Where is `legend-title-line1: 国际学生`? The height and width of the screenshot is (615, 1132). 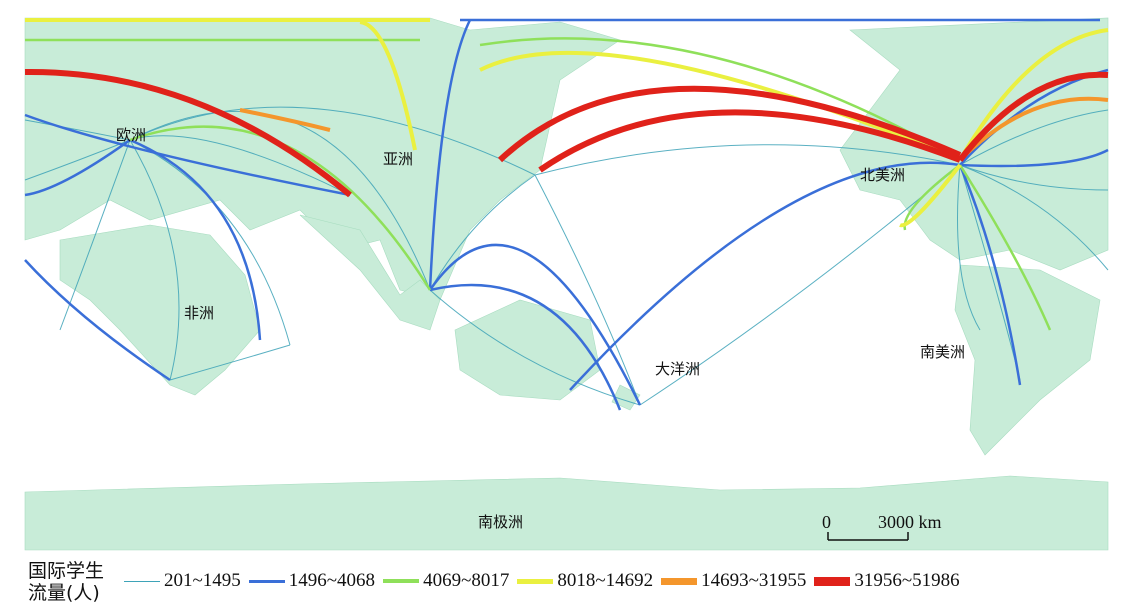 legend-title-line1: 国际学生 is located at coordinates (66, 571).